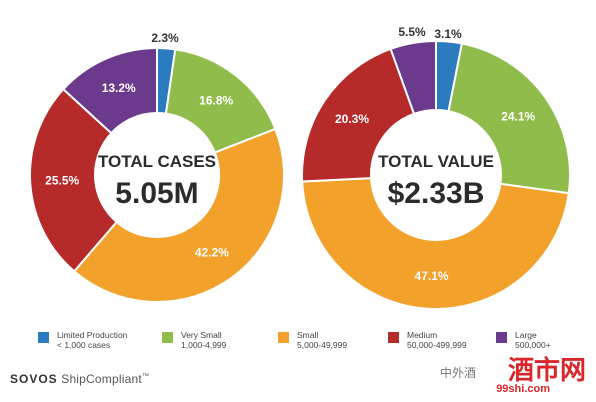  I want to click on watermark: 中外酒 酒市网 99shi.com, so click(515, 374).